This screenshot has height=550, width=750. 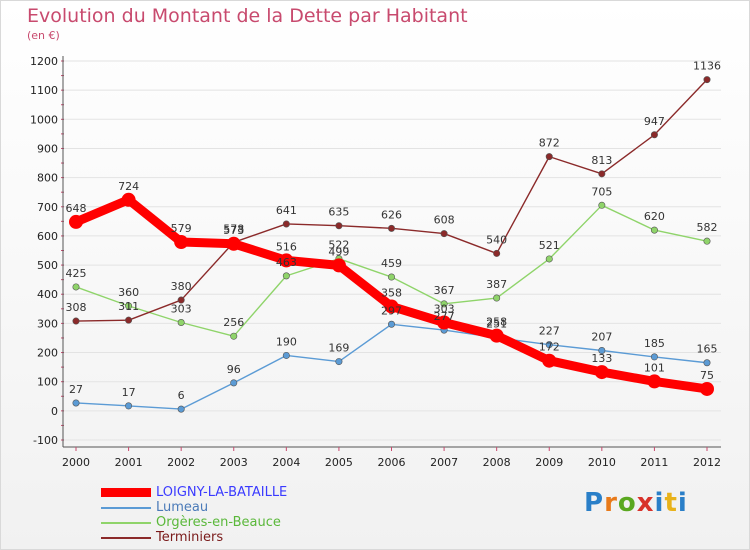 I want to click on data-label: 705, so click(x=601, y=191).